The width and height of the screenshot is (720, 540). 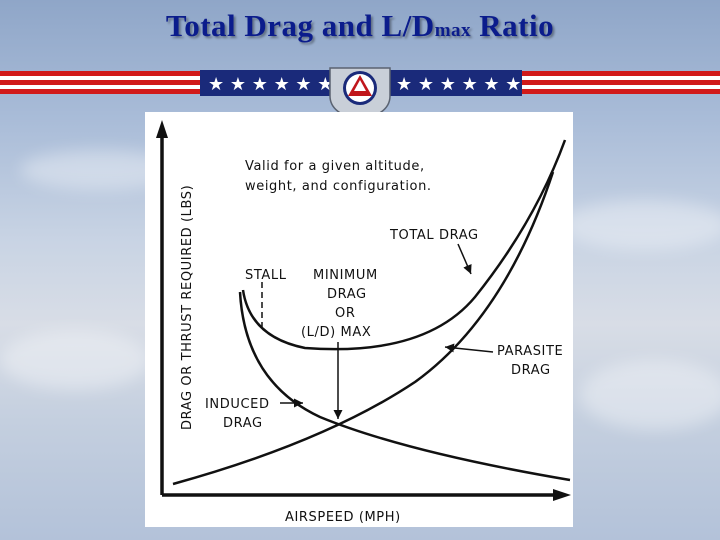 I want to click on stripe-banner: ★ ★ ★ ★ ★ ★ ★ ★ ★ ★ ★ ★, so click(x=360, y=94).